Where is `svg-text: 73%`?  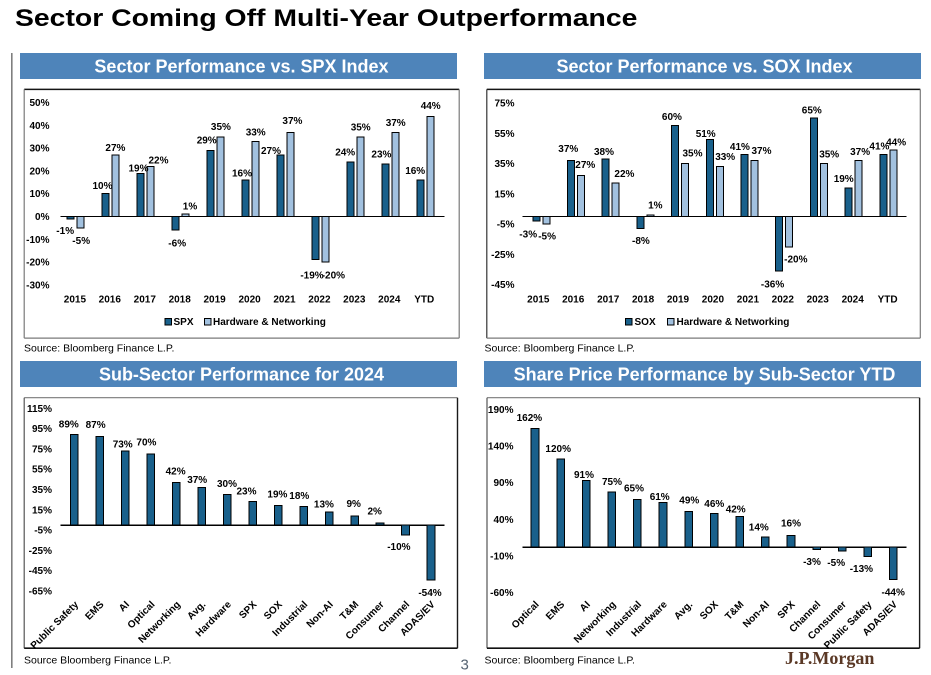 svg-text: 73% is located at coordinates (123, 445).